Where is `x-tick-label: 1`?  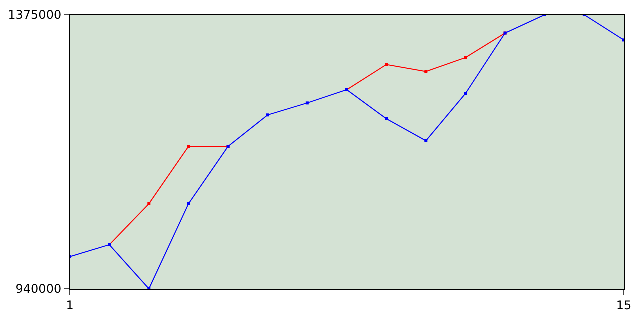
x-tick-label: 1 is located at coordinates (70, 305).